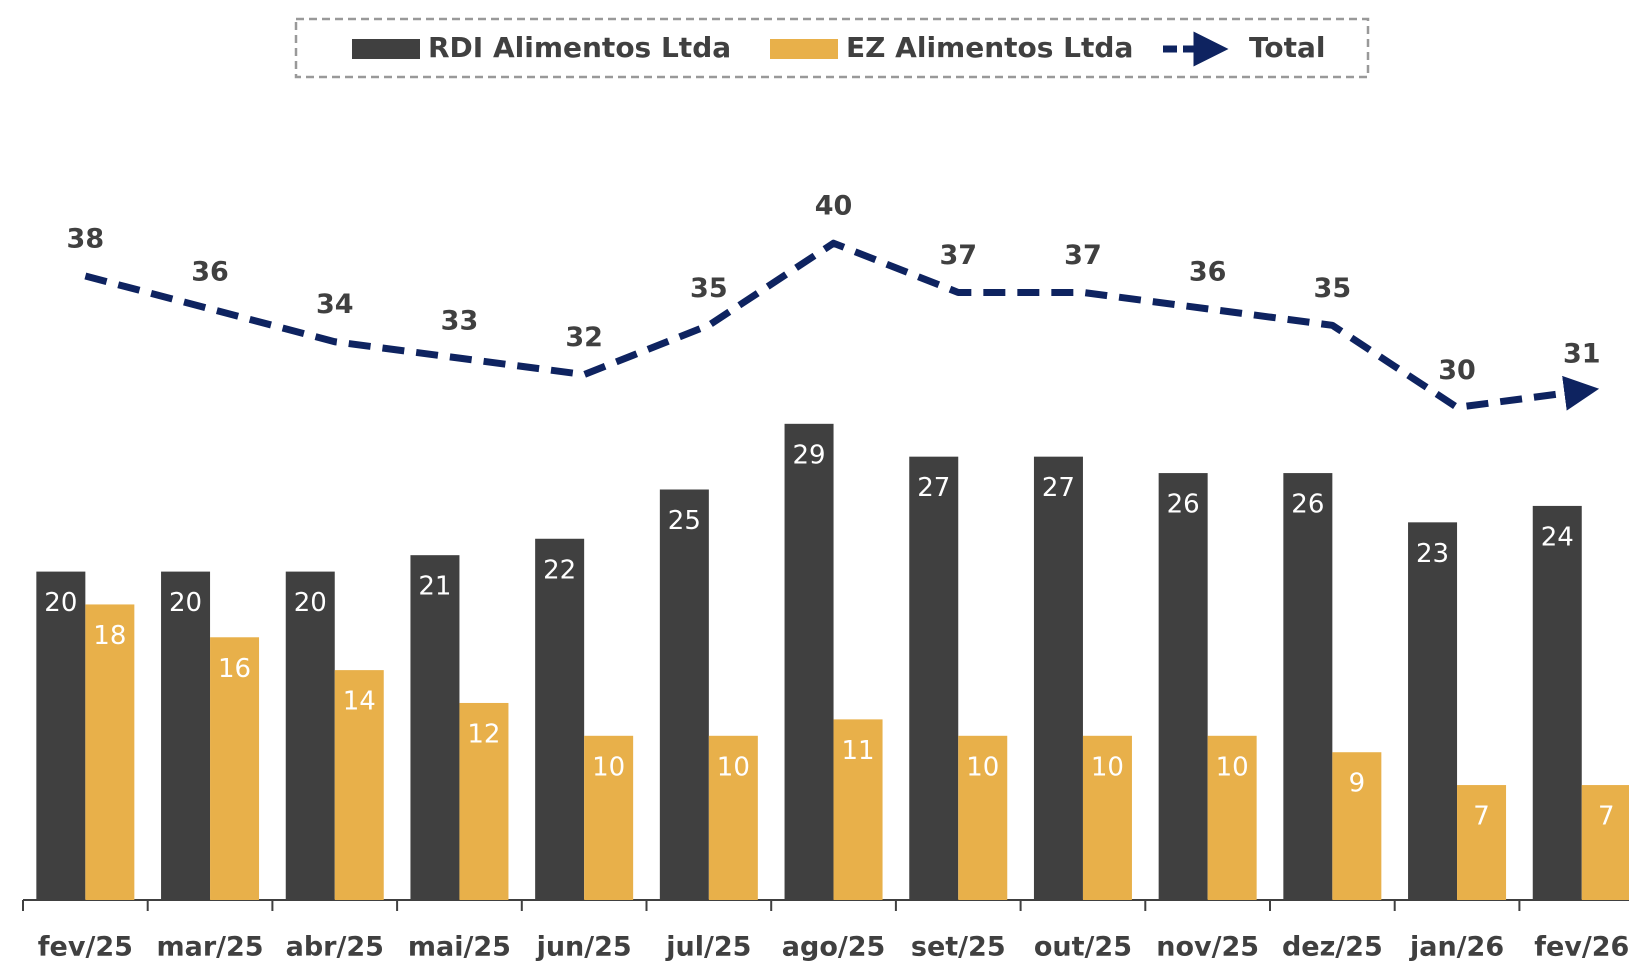  Describe the element at coordinates (584, 947) in the screenshot. I see `x-tick-label: jun/25` at that location.